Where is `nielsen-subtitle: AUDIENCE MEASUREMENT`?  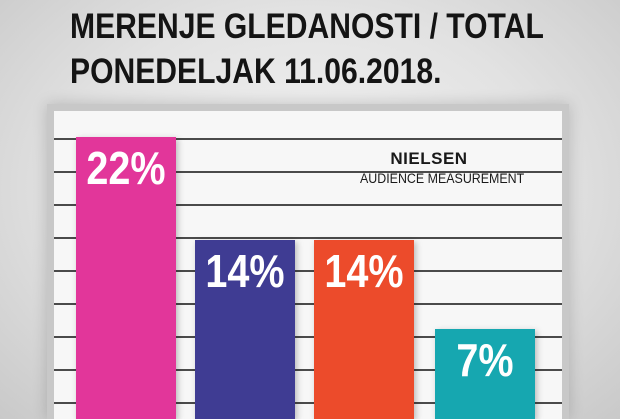 nielsen-subtitle: AUDIENCE MEASUREMENT is located at coordinates (442, 178).